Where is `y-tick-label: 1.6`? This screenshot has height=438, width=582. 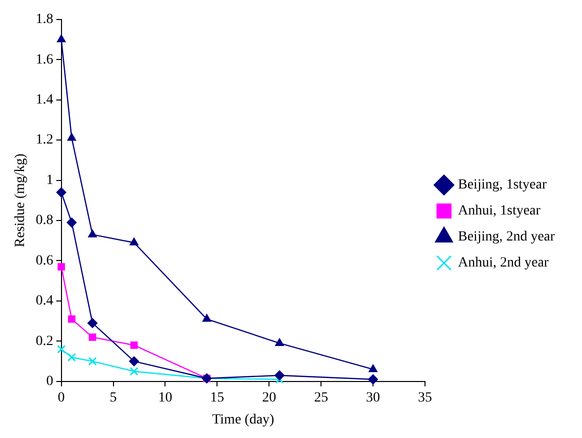 y-tick-label: 1.6 is located at coordinates (45, 60).